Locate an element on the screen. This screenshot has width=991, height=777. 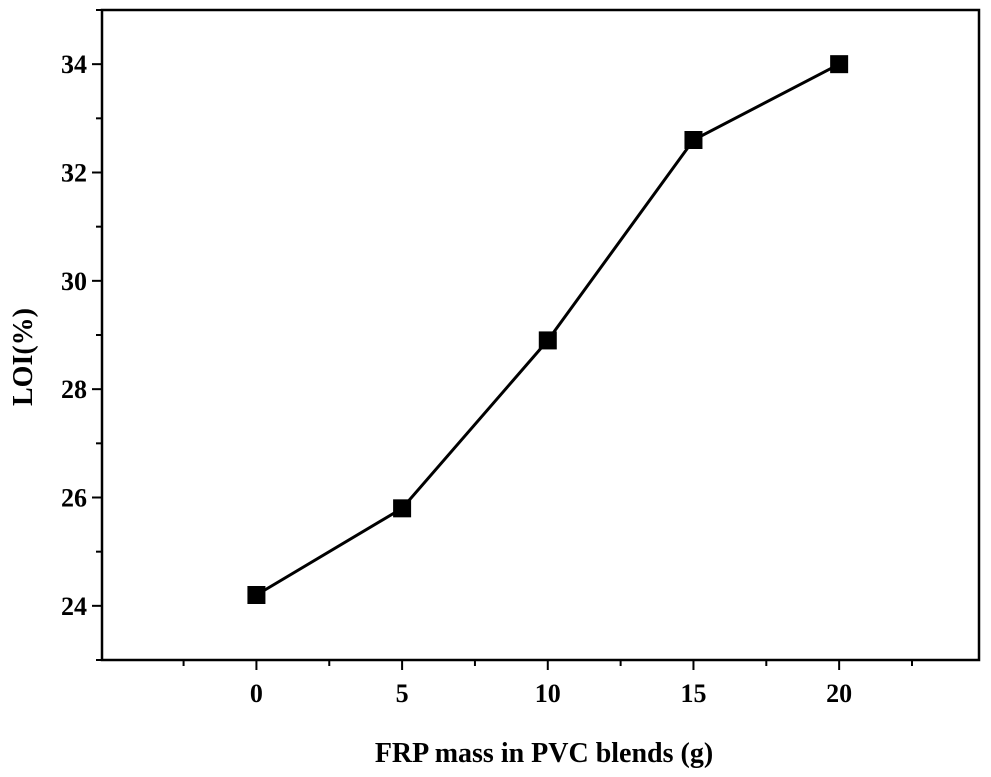
x-tick-label: 15 is located at coordinates (693, 693).